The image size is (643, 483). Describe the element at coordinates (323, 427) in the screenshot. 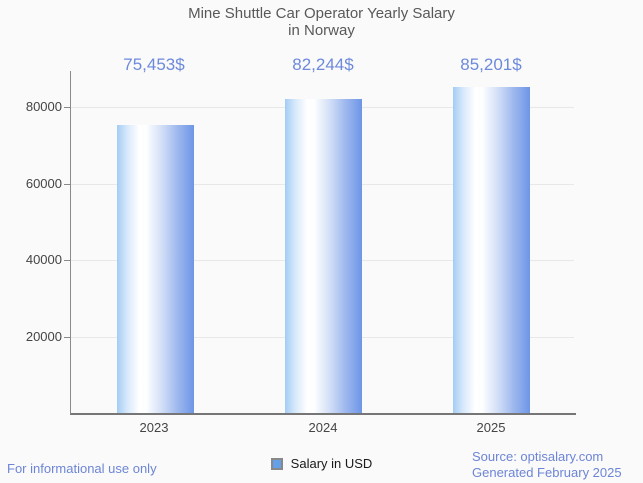

I see `x-axis-label: 2024` at that location.